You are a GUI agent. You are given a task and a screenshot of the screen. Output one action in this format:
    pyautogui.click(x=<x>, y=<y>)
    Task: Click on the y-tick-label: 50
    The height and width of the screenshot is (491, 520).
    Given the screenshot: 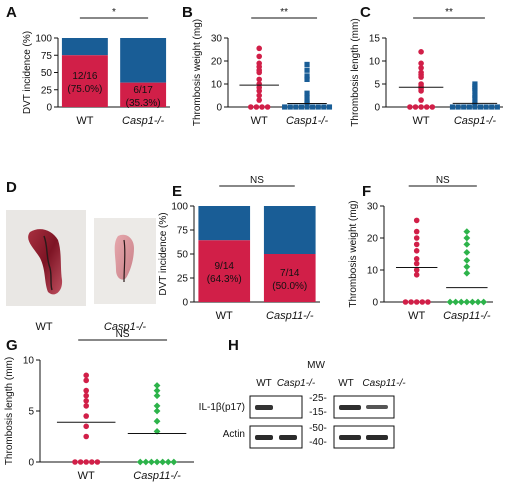 What is the action you would take?
    pyautogui.click(x=47, y=73)
    